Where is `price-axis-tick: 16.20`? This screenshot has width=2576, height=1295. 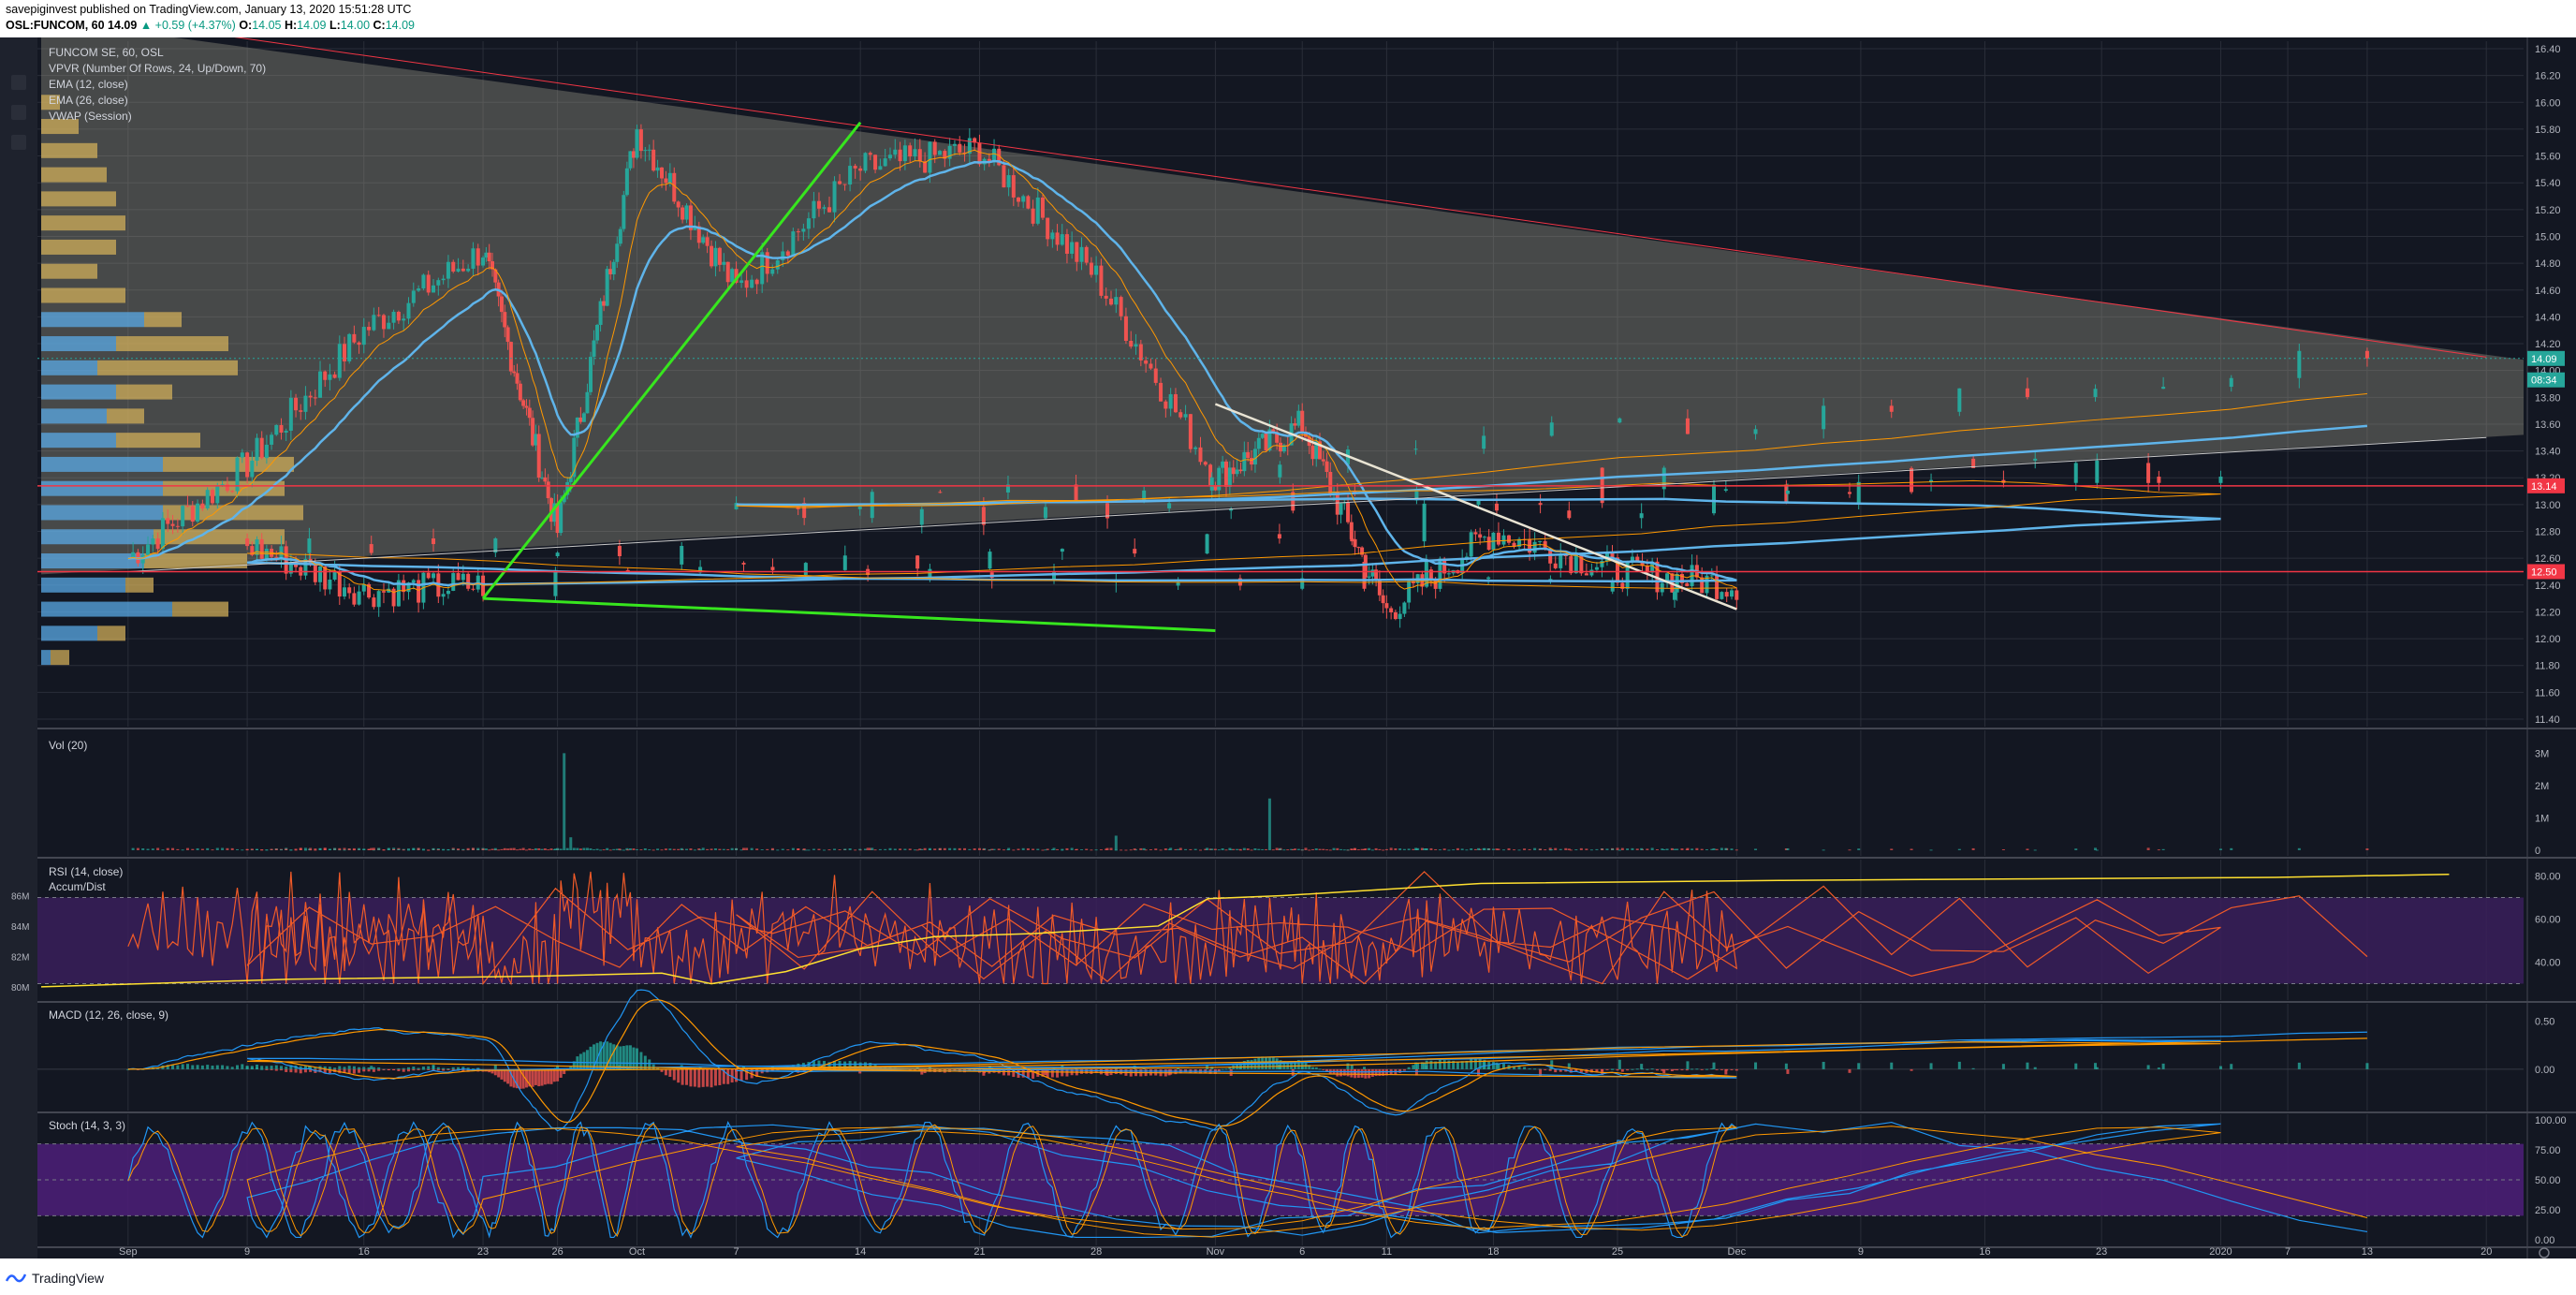
price-axis-tick: 16.20 is located at coordinates (2548, 76).